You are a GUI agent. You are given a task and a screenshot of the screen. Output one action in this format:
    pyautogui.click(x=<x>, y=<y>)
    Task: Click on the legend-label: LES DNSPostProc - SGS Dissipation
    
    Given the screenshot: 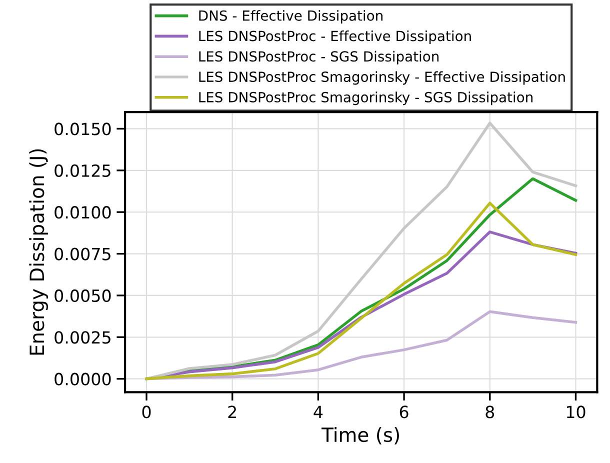 What is the action you would take?
    pyautogui.click(x=319, y=57)
    